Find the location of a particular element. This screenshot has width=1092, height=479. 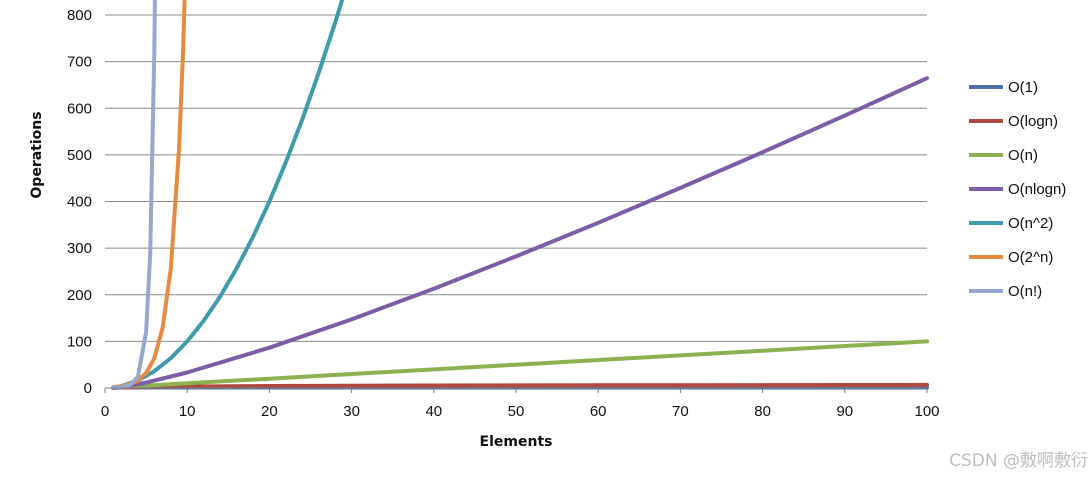

x-tick-label: 70 is located at coordinates (680, 411).